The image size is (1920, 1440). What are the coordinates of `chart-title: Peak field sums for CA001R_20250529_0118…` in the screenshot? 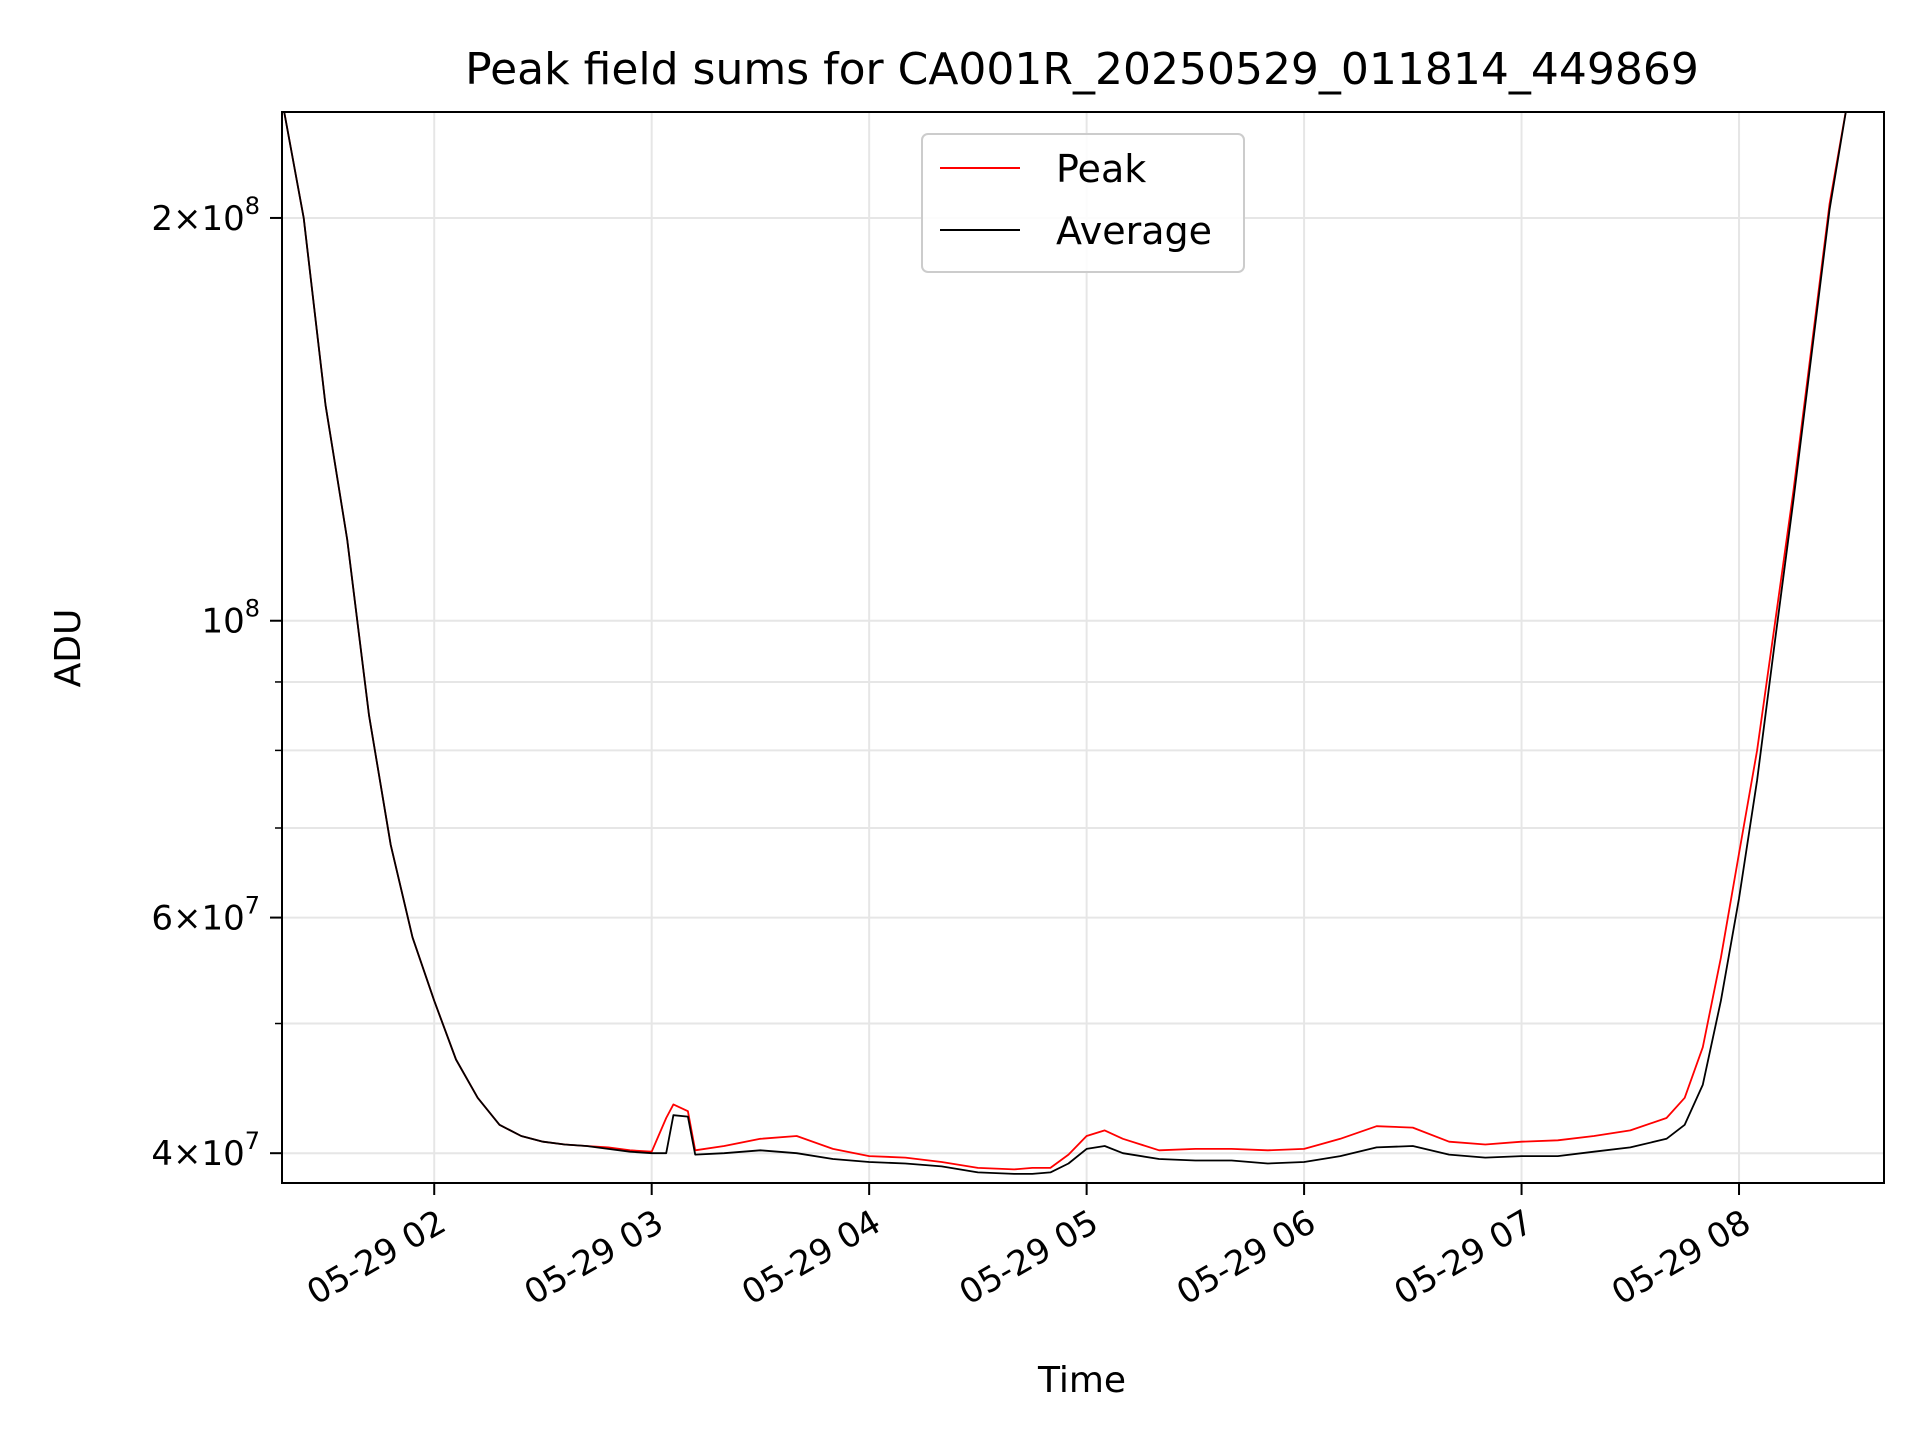 It's located at (1082, 69).